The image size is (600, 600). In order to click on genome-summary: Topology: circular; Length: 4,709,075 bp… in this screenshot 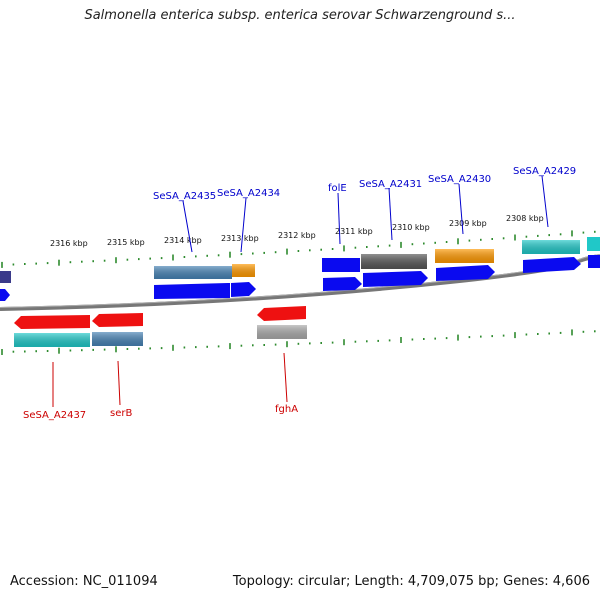, I will do `click(411, 581)`.